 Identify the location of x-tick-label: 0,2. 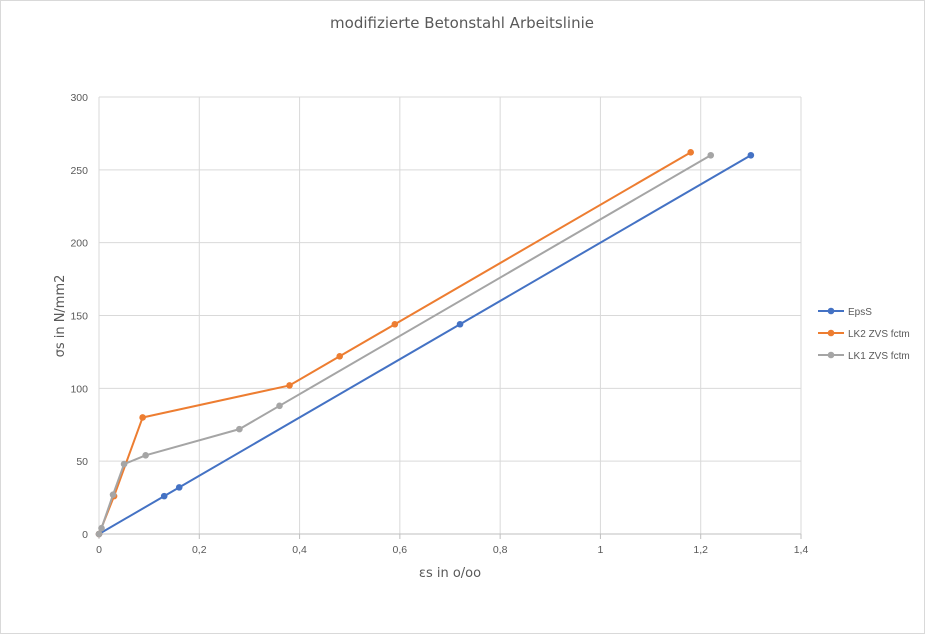
(199, 550).